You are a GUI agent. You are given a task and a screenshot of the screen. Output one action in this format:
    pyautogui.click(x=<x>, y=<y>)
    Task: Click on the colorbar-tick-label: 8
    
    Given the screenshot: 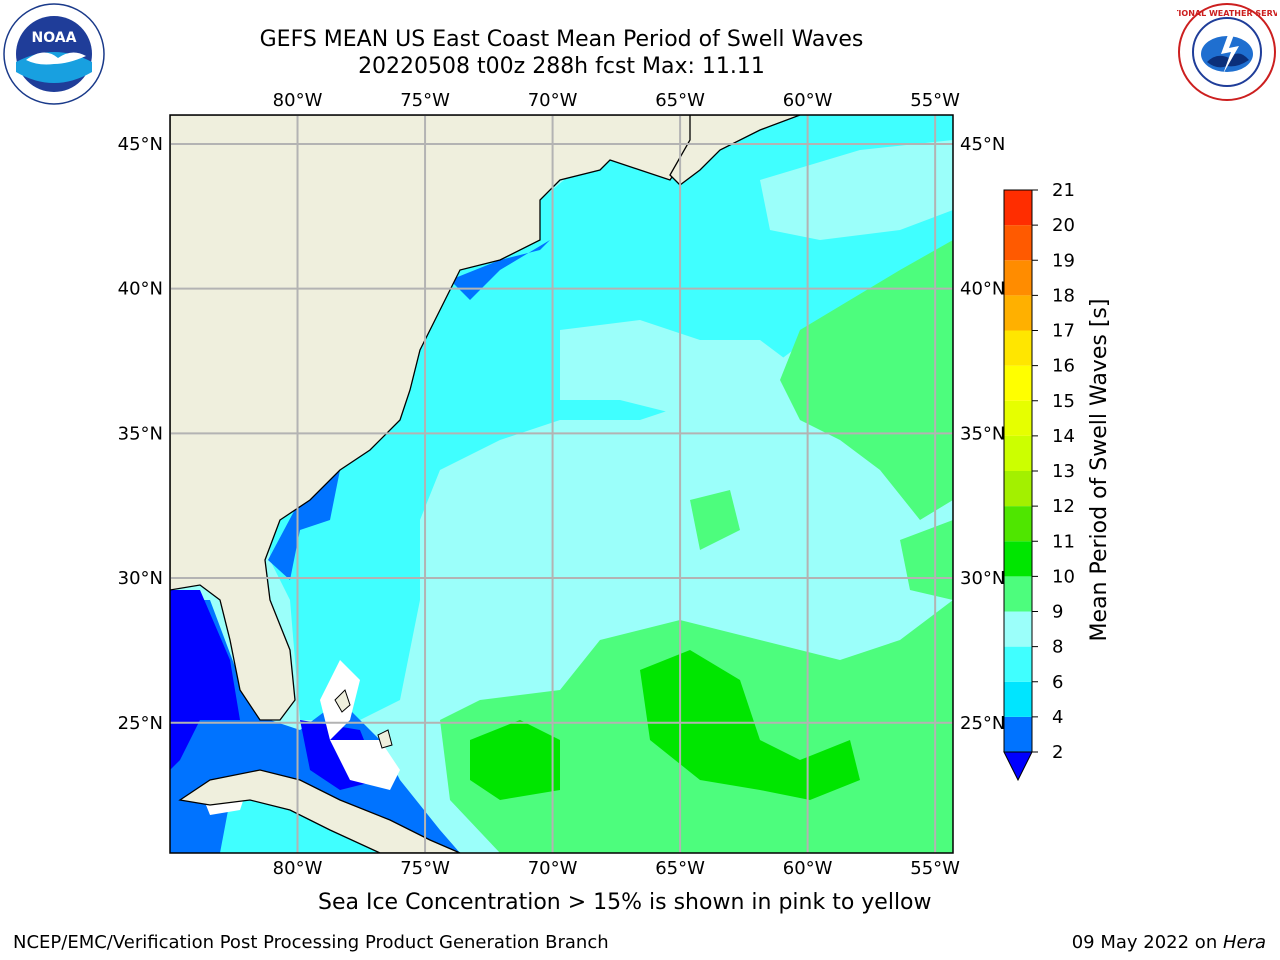 What is the action you would take?
    pyautogui.click(x=1057, y=647)
    